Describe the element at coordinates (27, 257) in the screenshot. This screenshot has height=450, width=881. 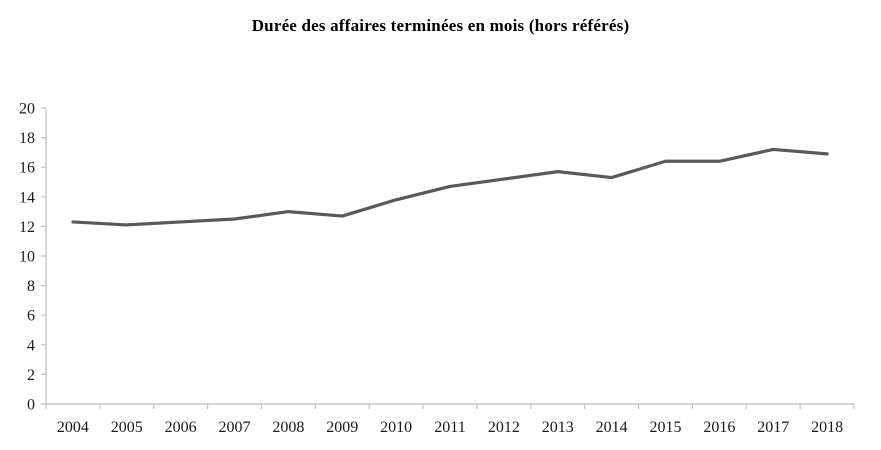
I see `y-axis-tick-label: 10` at that location.